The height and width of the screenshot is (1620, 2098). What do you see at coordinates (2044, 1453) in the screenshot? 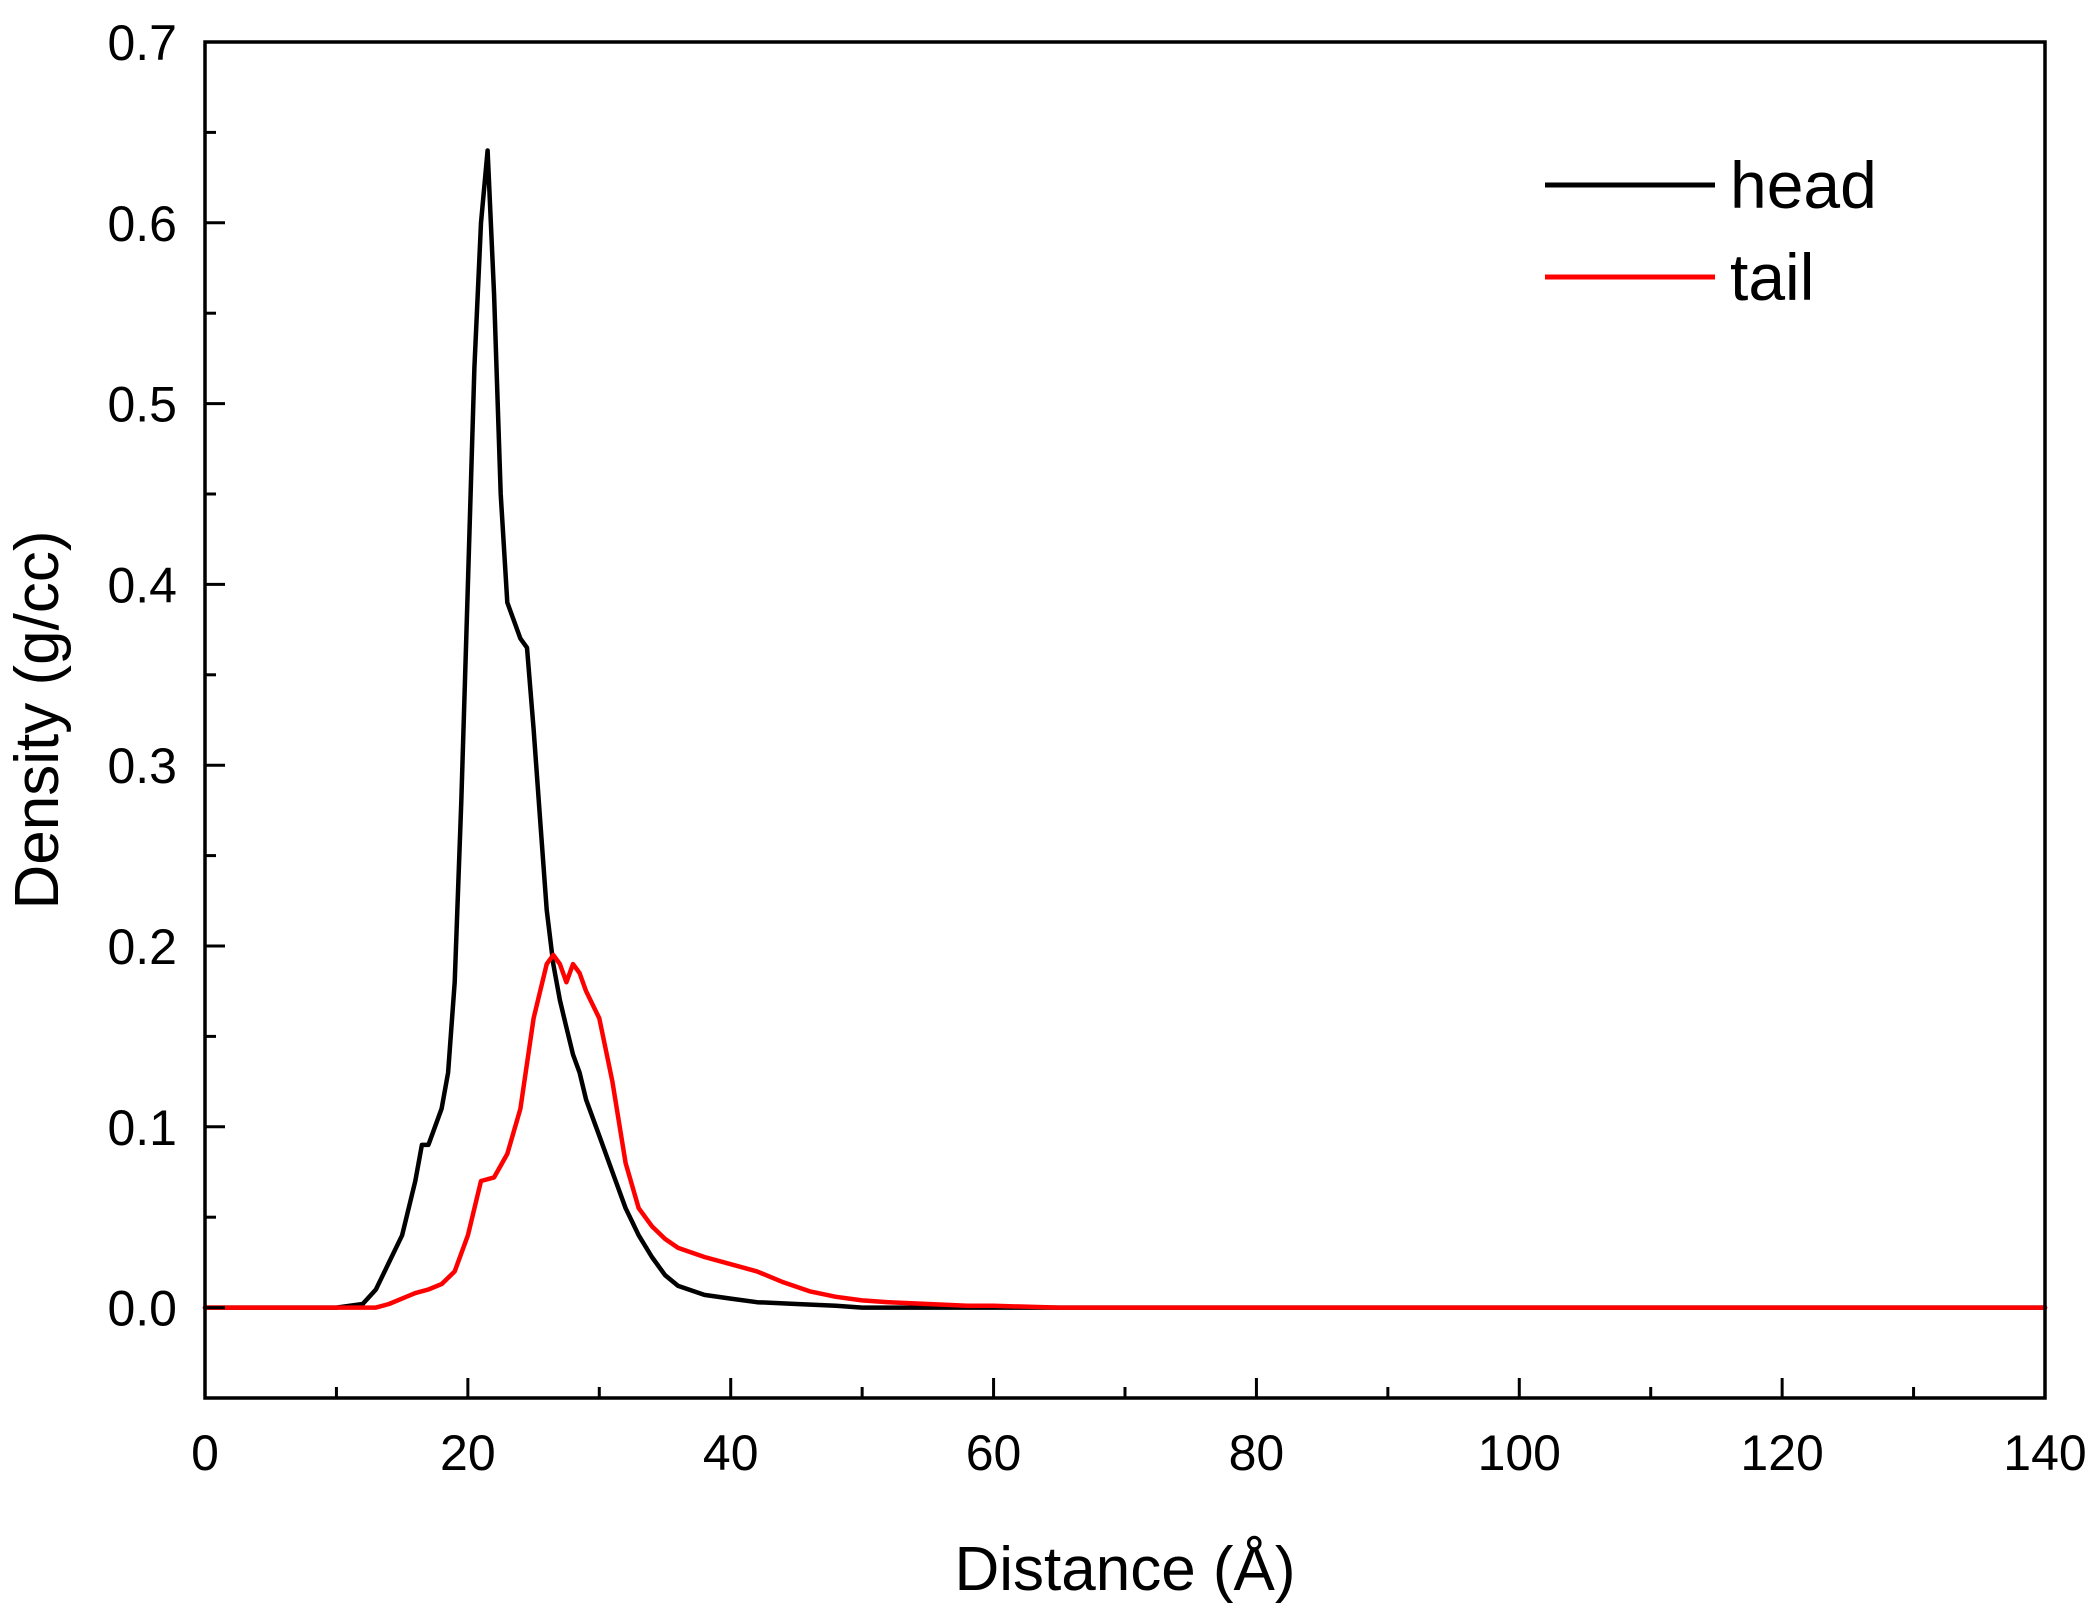
I see `x-tick-label: 140` at bounding box center [2044, 1453].